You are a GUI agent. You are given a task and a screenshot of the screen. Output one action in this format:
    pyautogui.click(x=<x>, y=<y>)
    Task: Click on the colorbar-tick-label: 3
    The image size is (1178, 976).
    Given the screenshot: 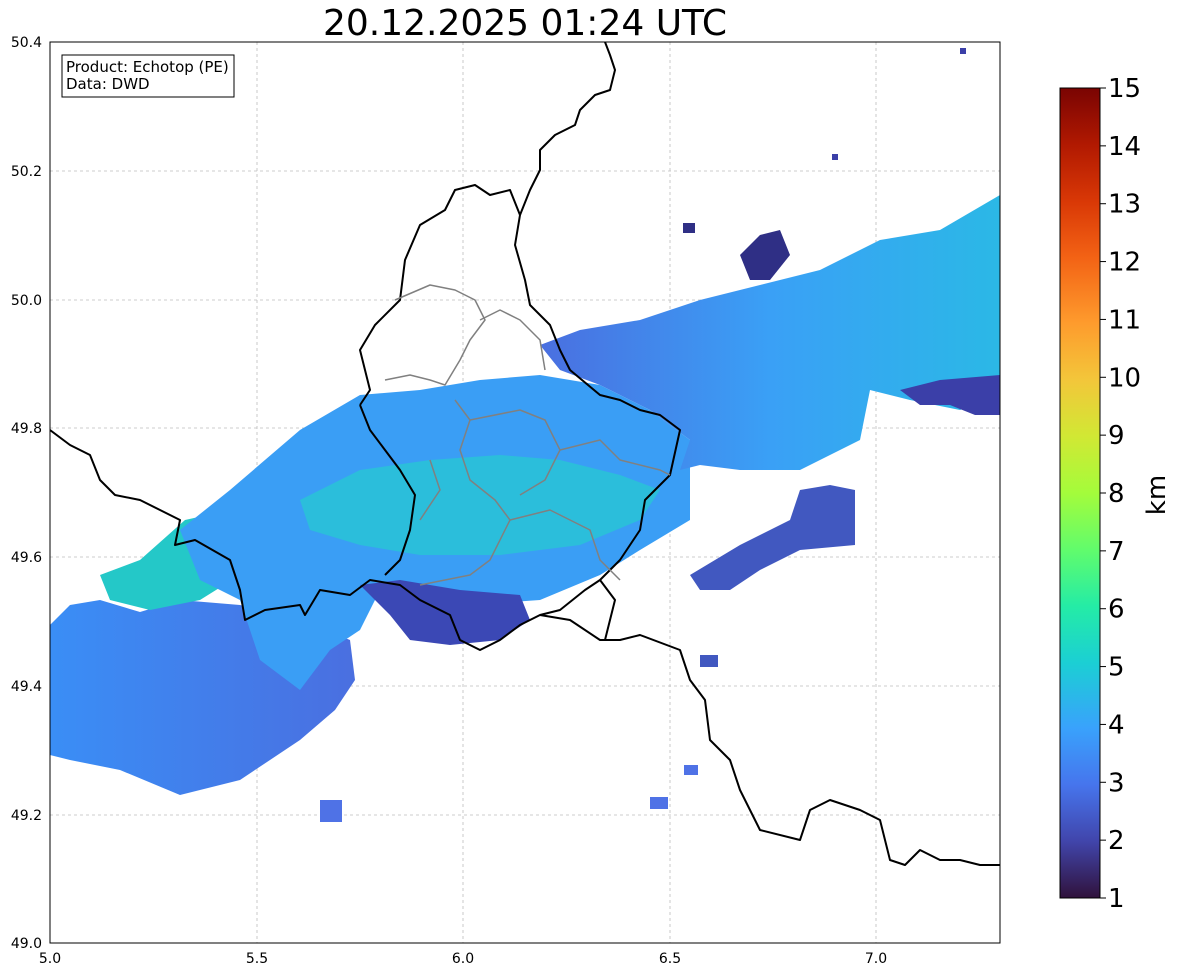 What is the action you would take?
    pyautogui.click(x=1116, y=783)
    